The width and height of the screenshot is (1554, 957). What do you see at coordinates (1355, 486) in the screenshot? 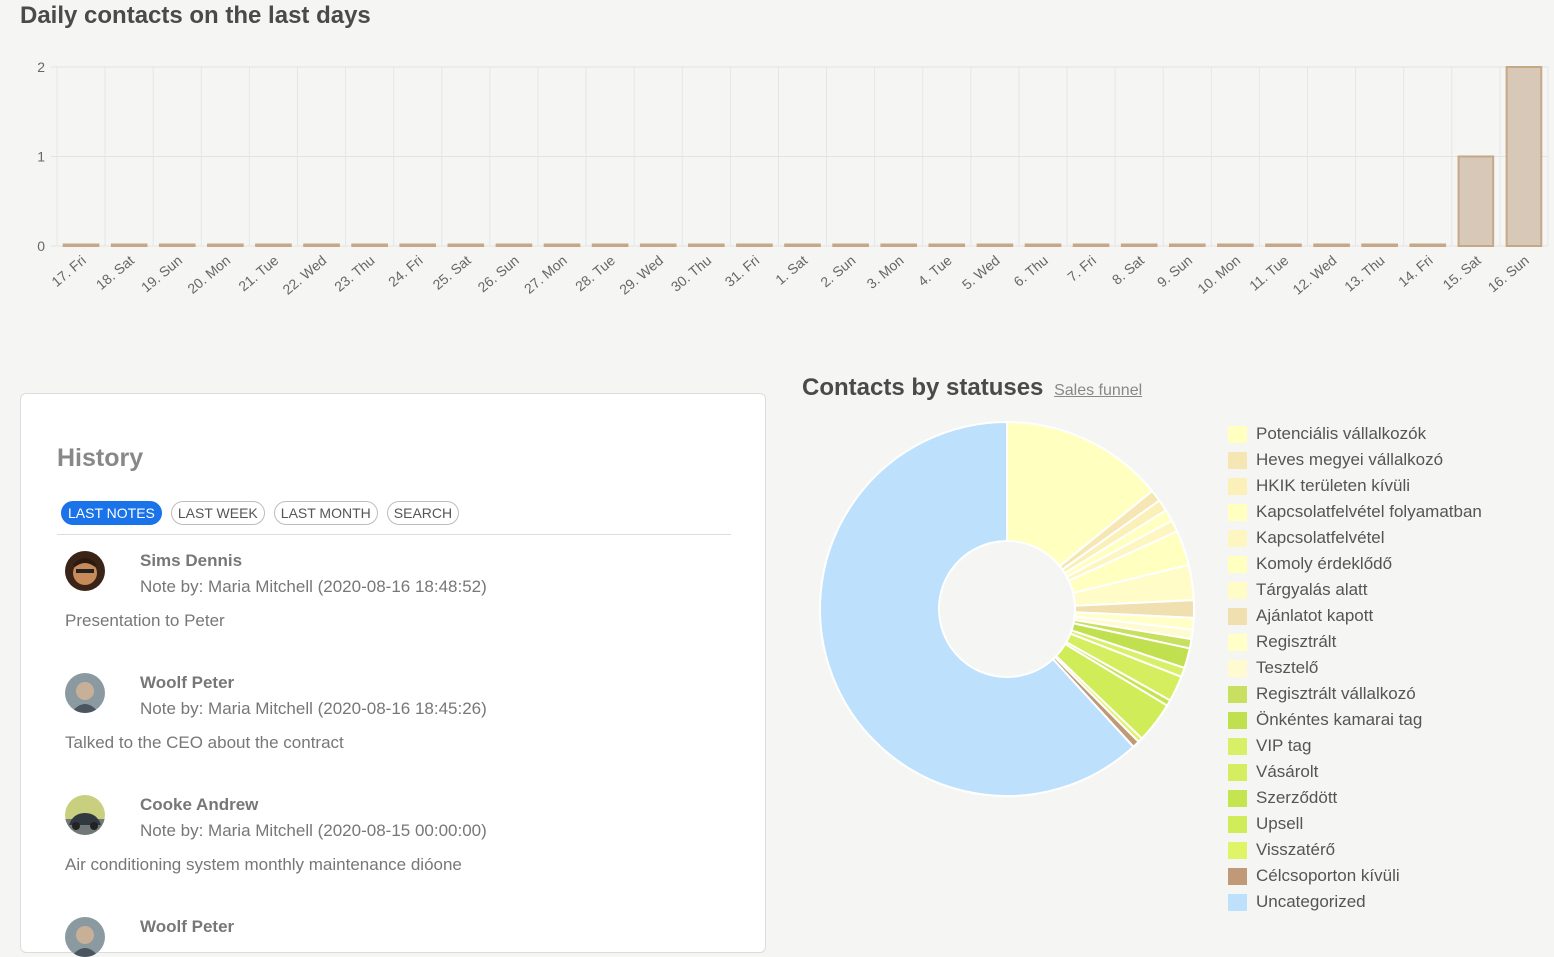
I see `legend-item: HKIK területen kívüli` at bounding box center [1355, 486].